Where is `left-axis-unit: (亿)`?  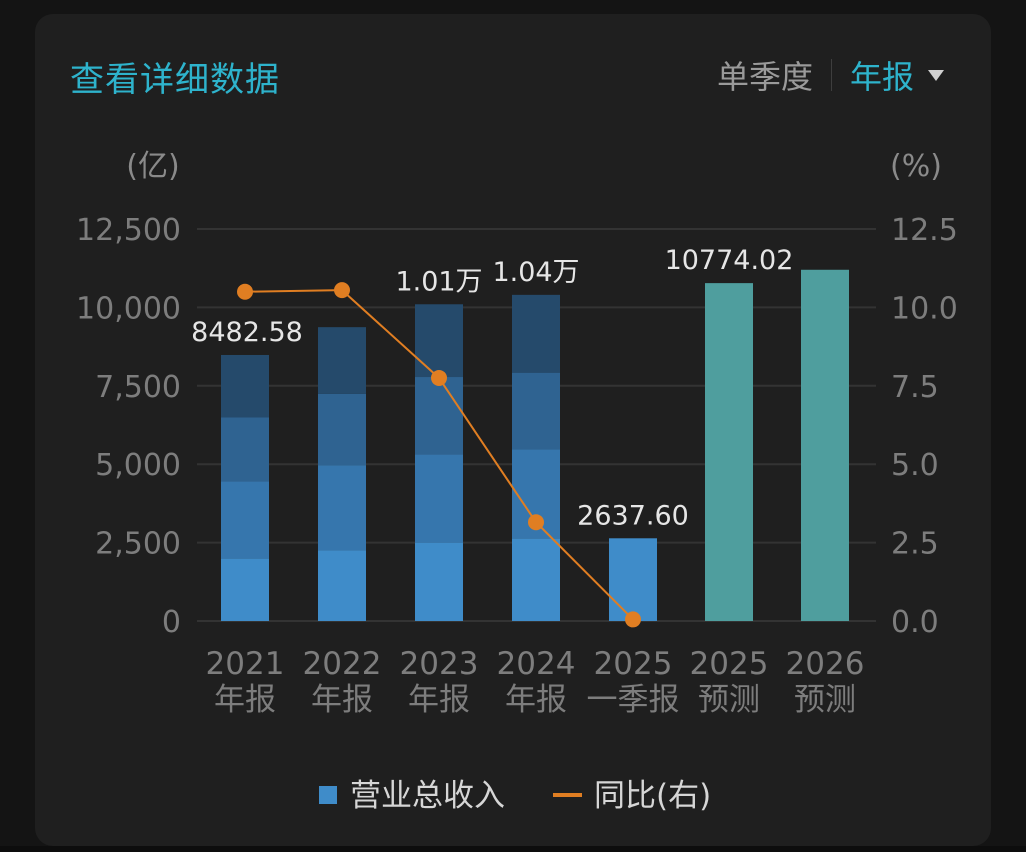
left-axis-unit: (亿) is located at coordinates (152, 166).